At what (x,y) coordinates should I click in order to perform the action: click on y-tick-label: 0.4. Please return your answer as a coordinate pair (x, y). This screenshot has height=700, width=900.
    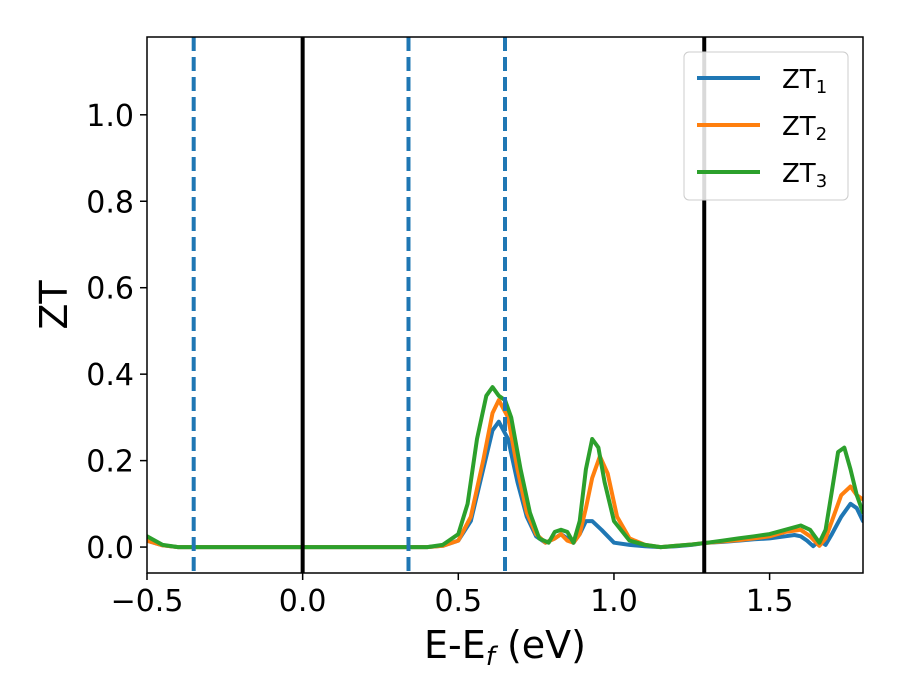
    Looking at the image, I should click on (110, 375).